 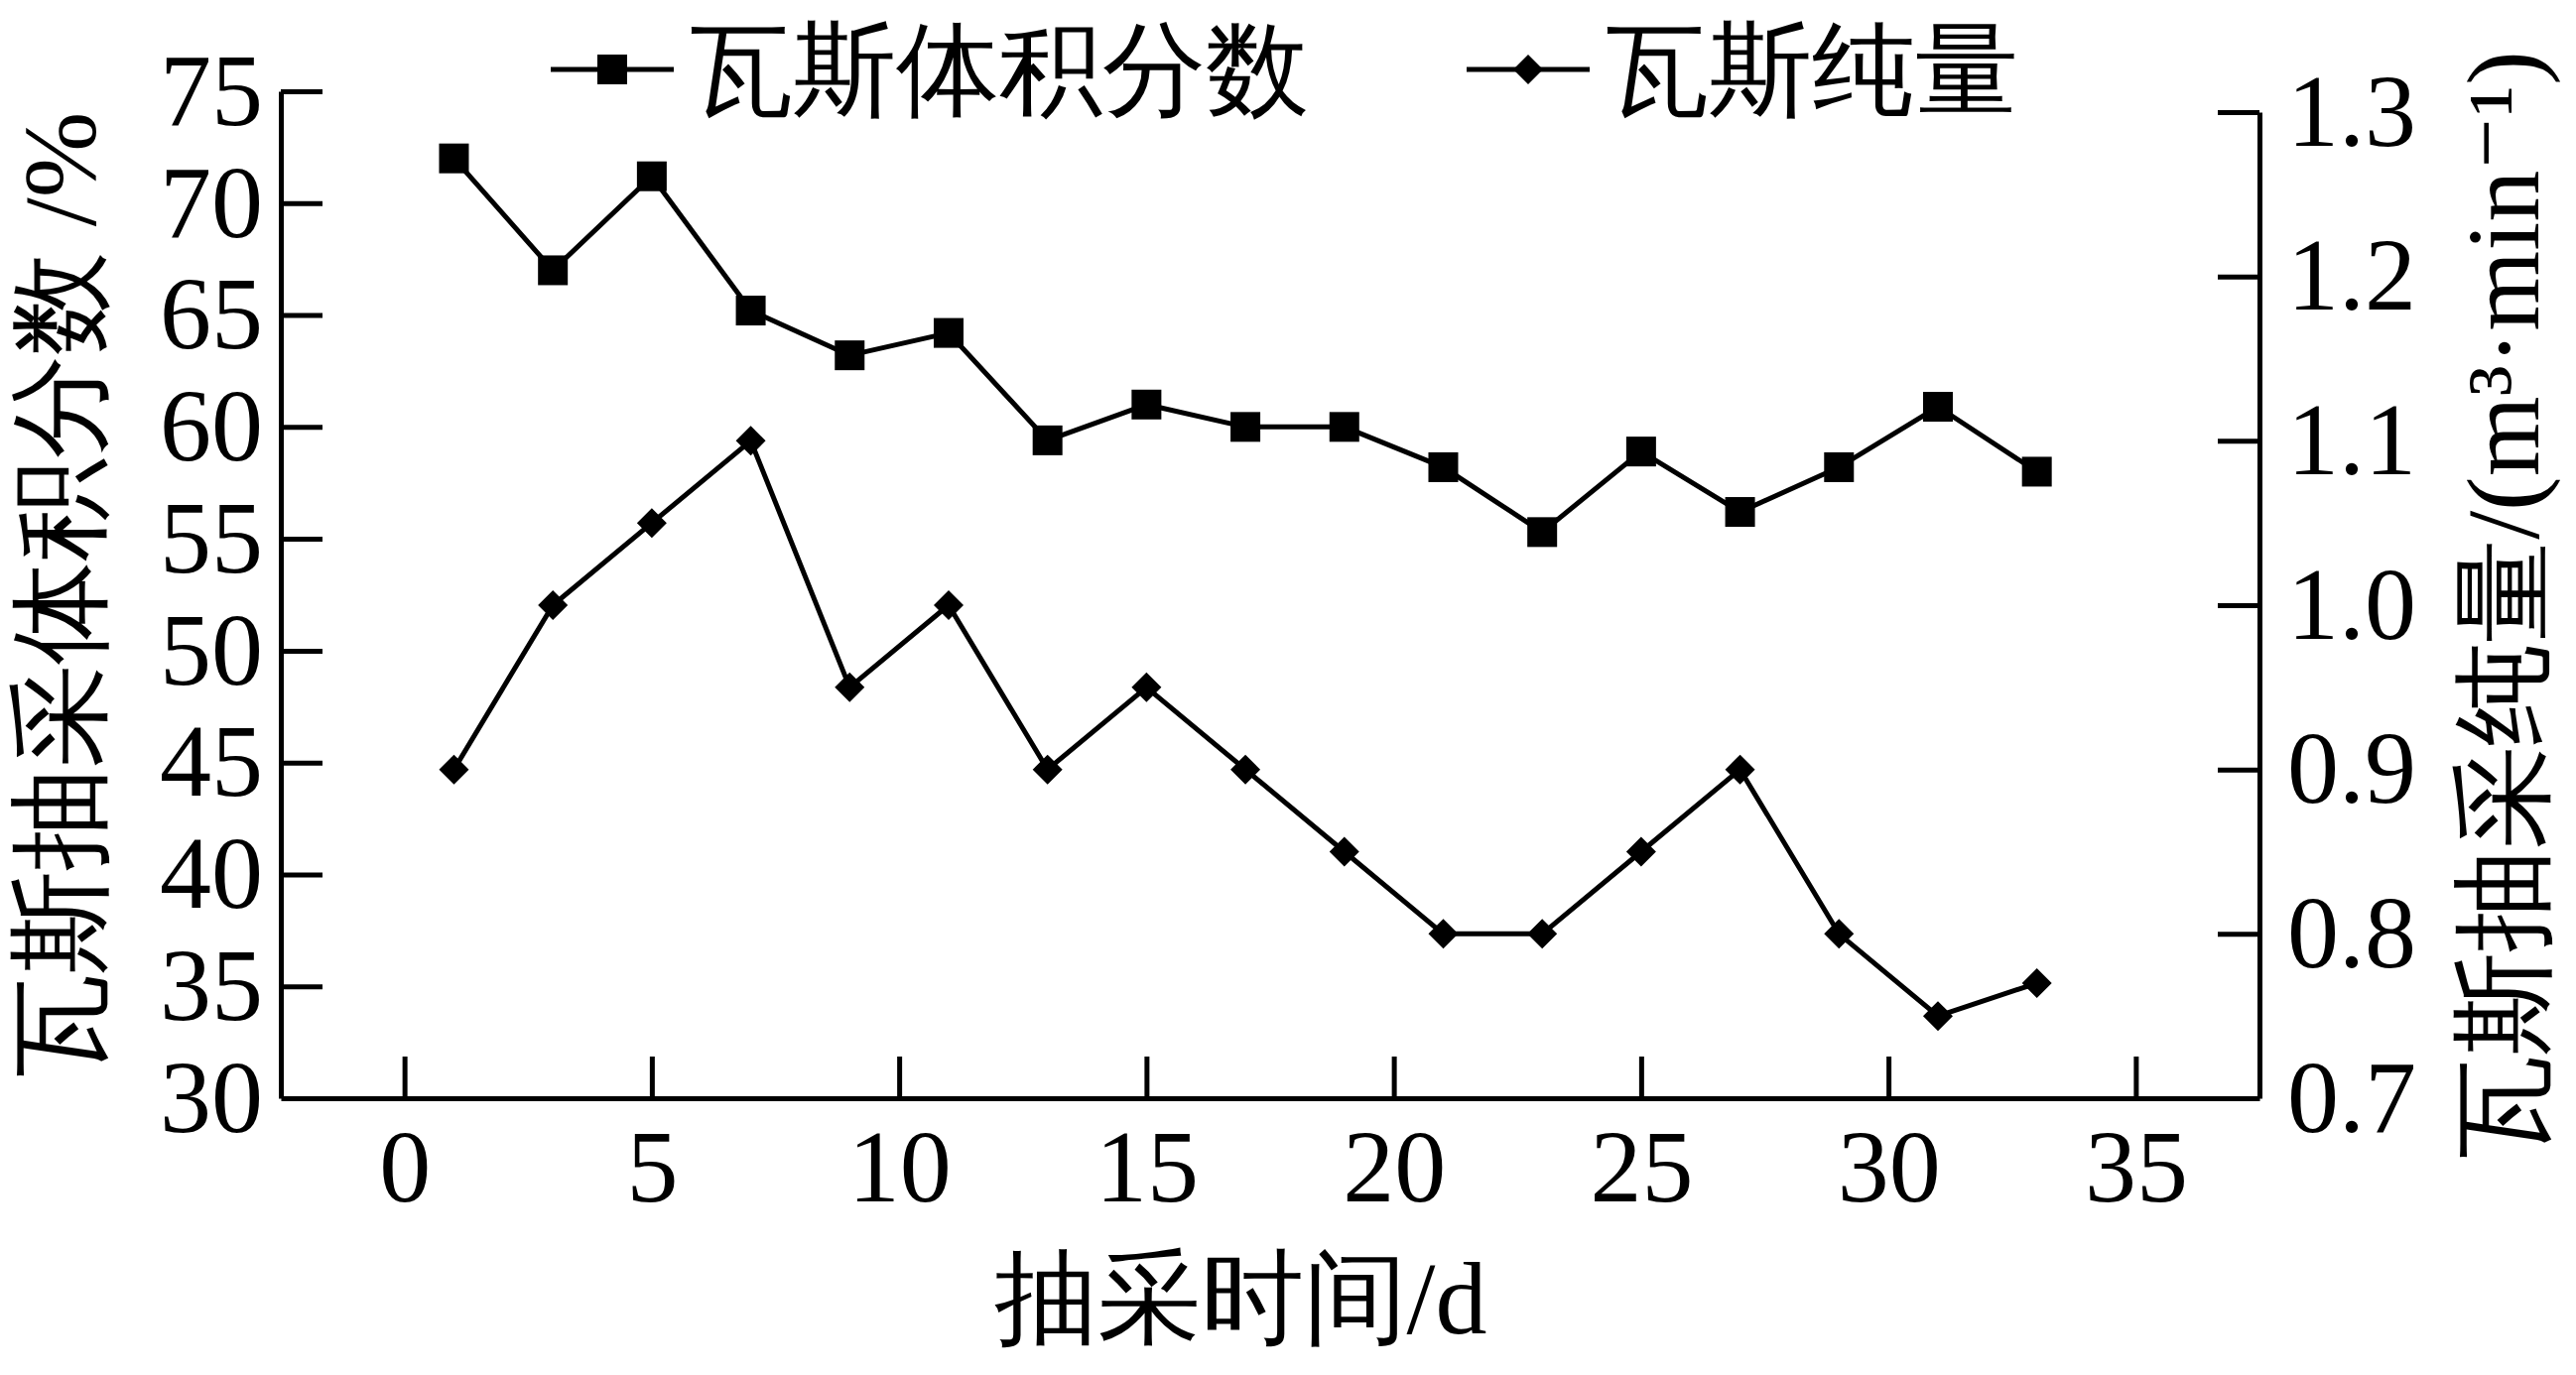 What do you see at coordinates (60, 594) in the screenshot?
I see `y-axis-title: 瓦斯抽采体积分数 /%` at bounding box center [60, 594].